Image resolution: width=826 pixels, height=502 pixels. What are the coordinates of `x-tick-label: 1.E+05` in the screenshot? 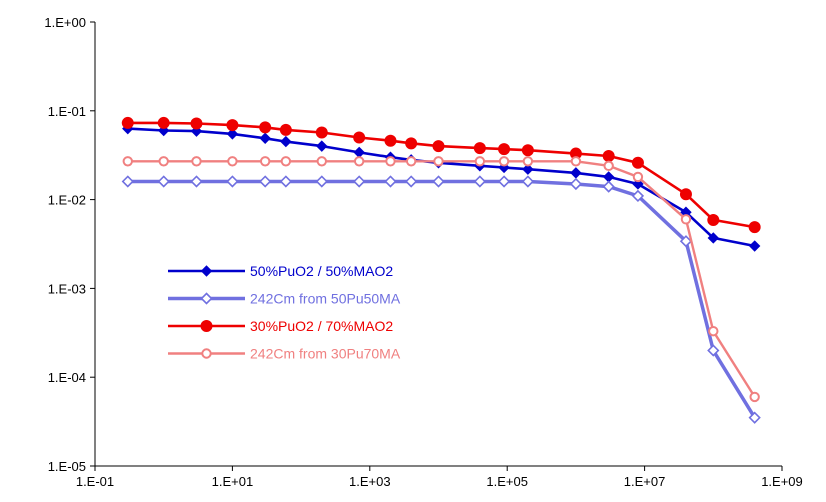 It's located at (507, 481).